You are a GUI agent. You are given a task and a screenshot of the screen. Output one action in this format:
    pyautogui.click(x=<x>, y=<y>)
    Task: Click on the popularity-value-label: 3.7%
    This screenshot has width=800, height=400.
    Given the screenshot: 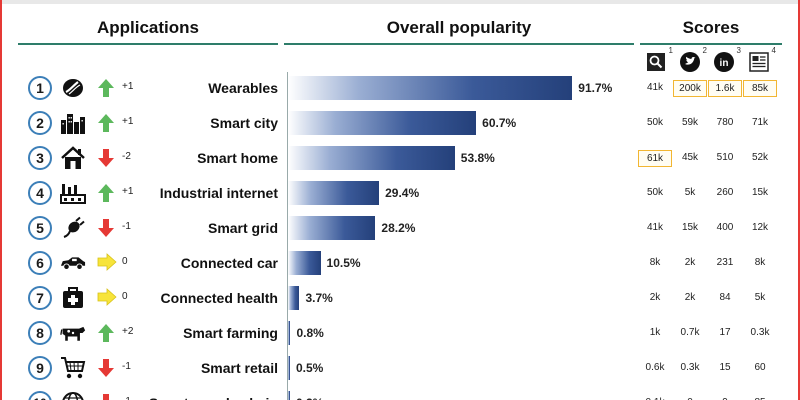 What is the action you would take?
    pyautogui.click(x=319, y=298)
    